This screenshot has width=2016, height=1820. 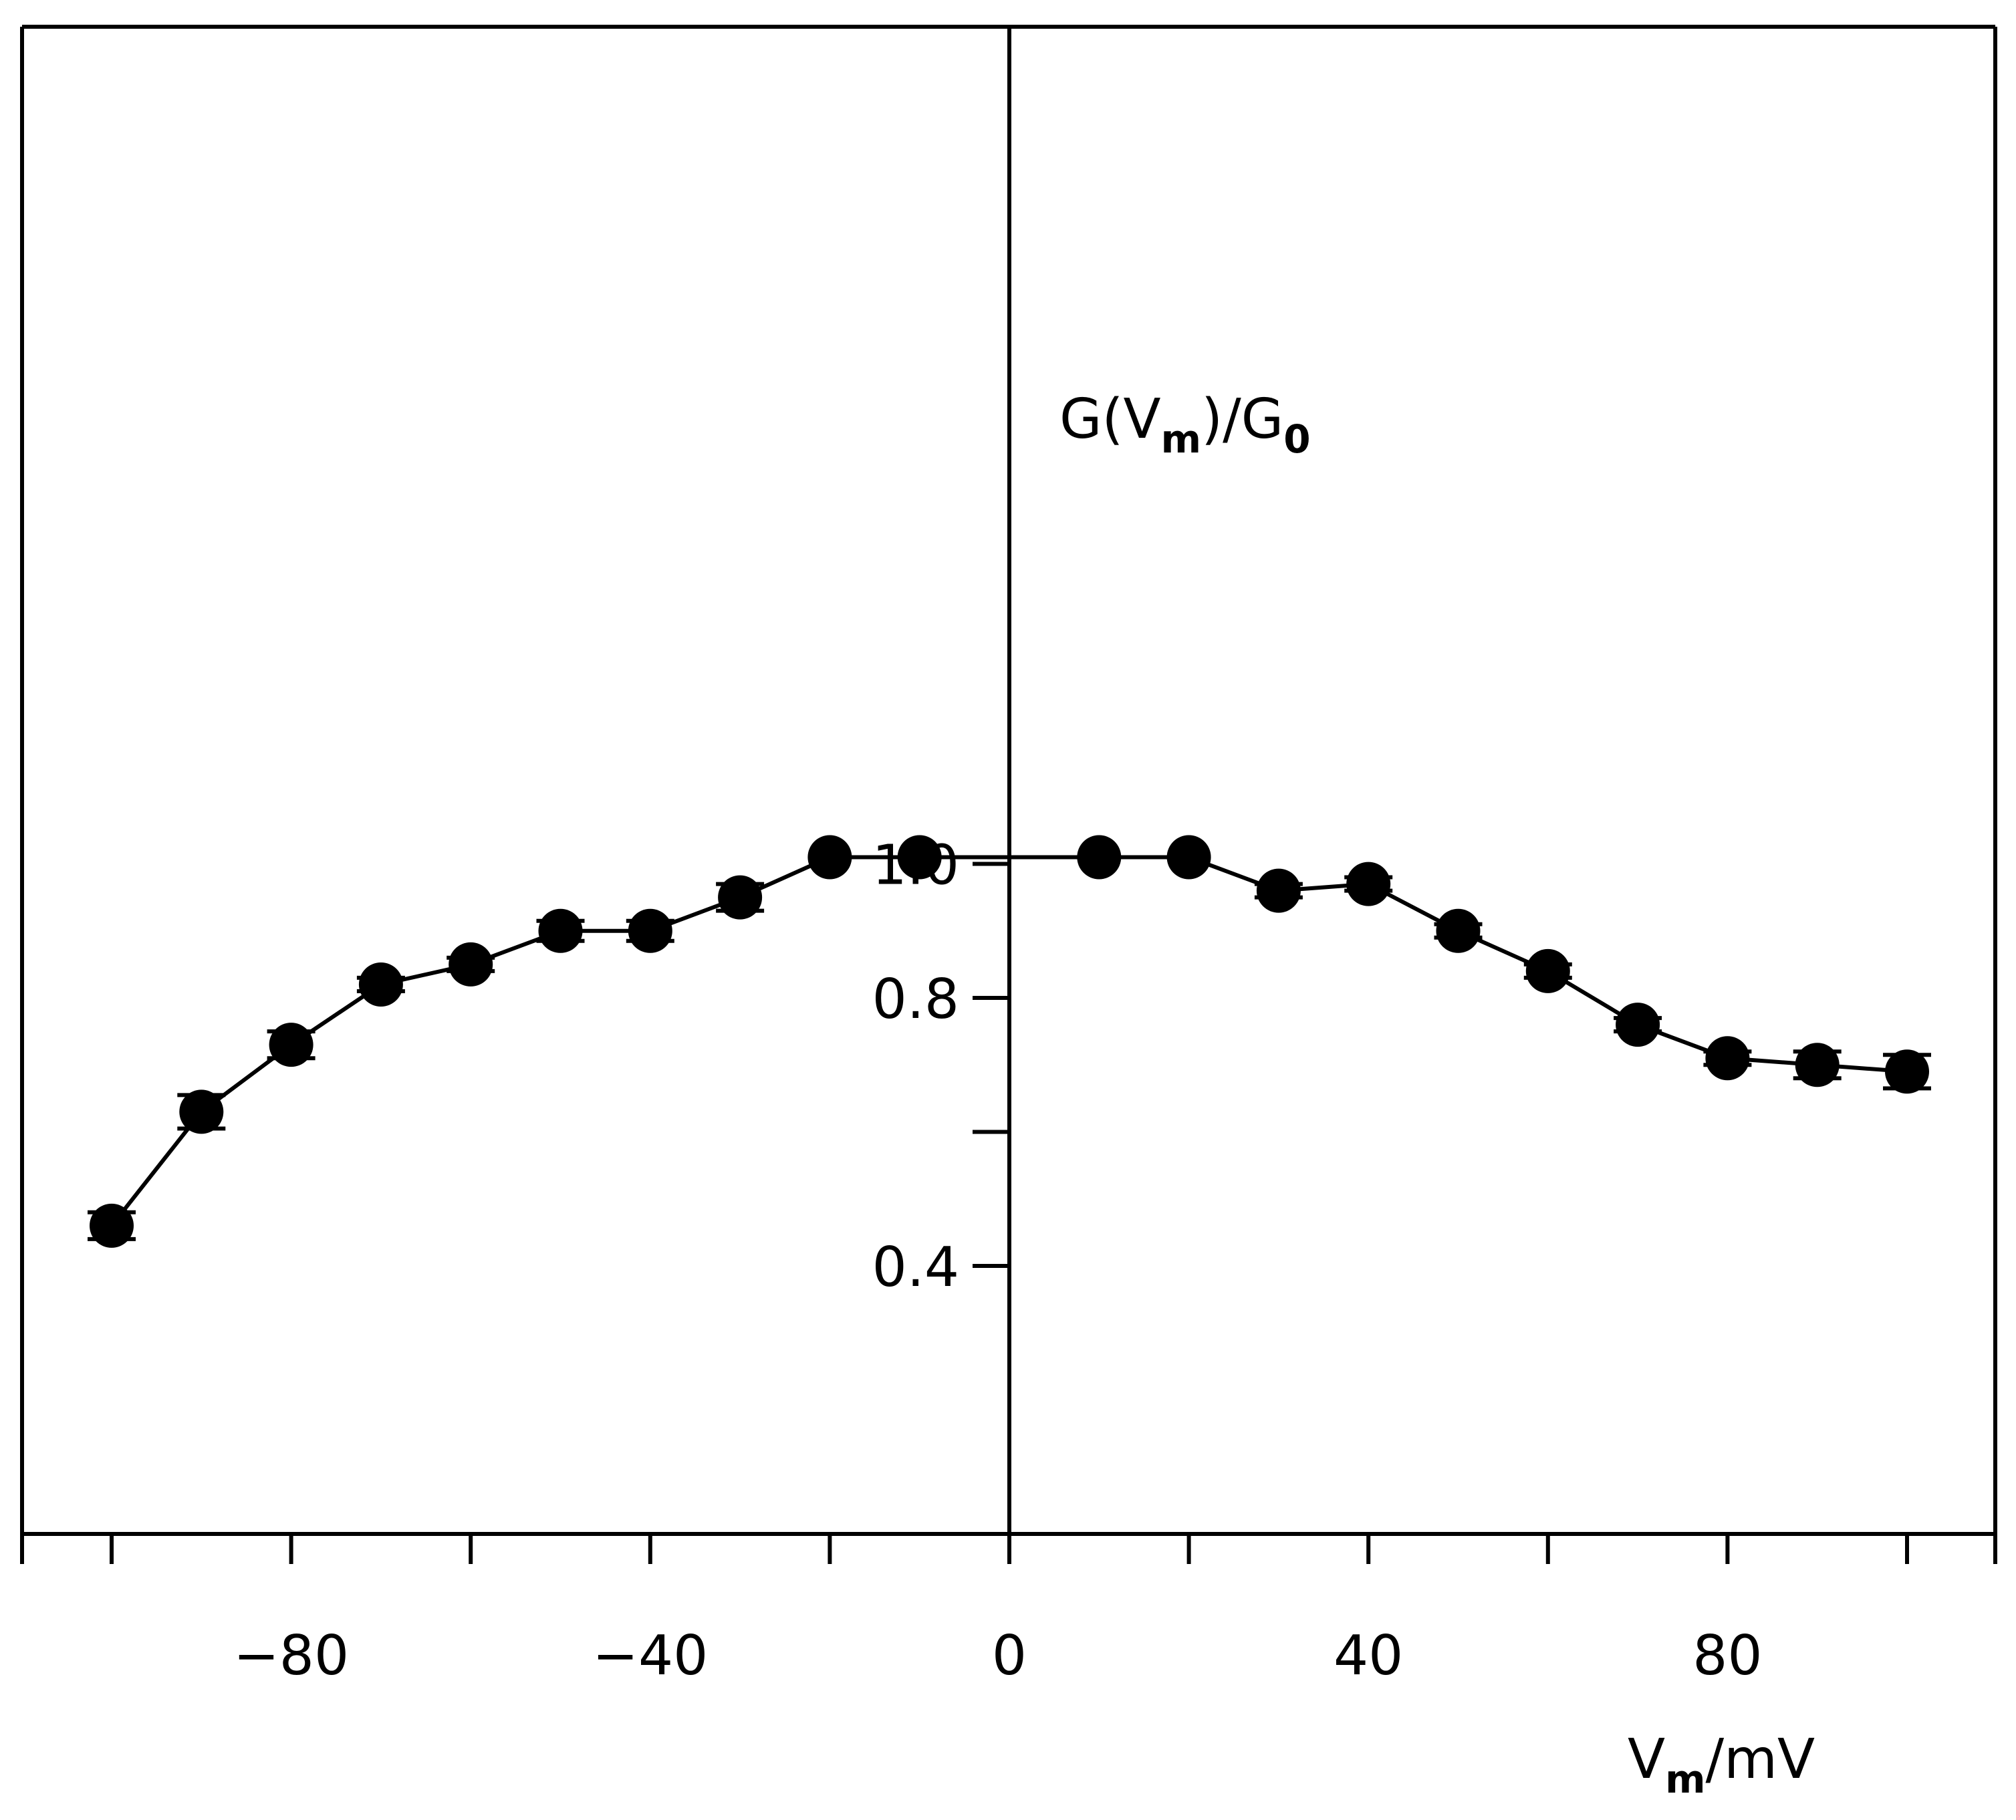 What do you see at coordinates (650, 1656) in the screenshot?
I see `x-tick-label: −40` at bounding box center [650, 1656].